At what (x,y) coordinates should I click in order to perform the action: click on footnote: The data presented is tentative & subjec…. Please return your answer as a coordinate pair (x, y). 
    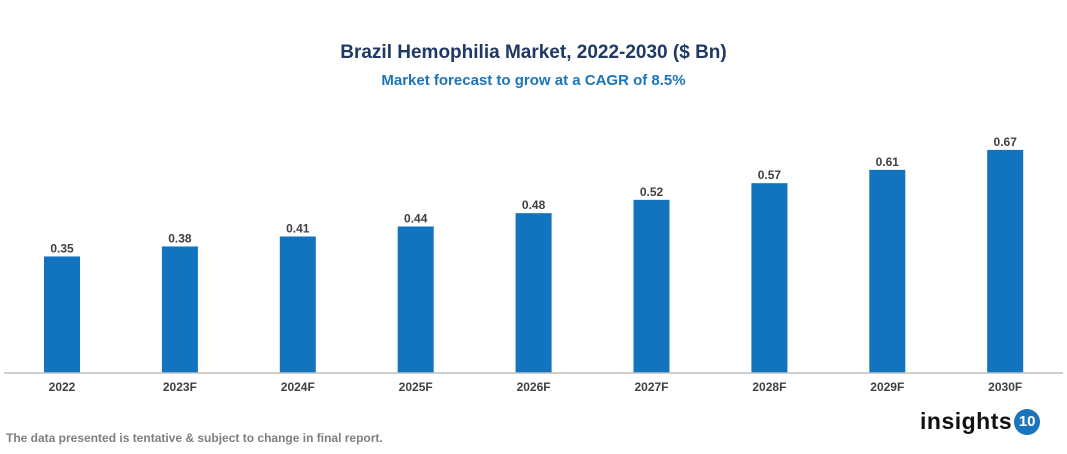
    Looking at the image, I should click on (194, 438).